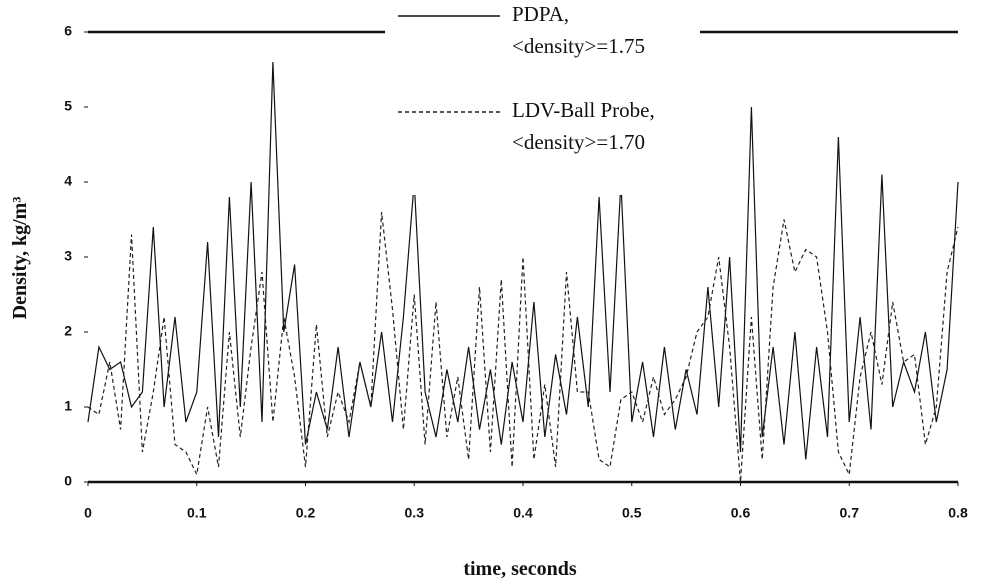 Image resolution: width=982 pixels, height=588 pixels. I want to click on y-tick-label: 6, so click(68, 31).